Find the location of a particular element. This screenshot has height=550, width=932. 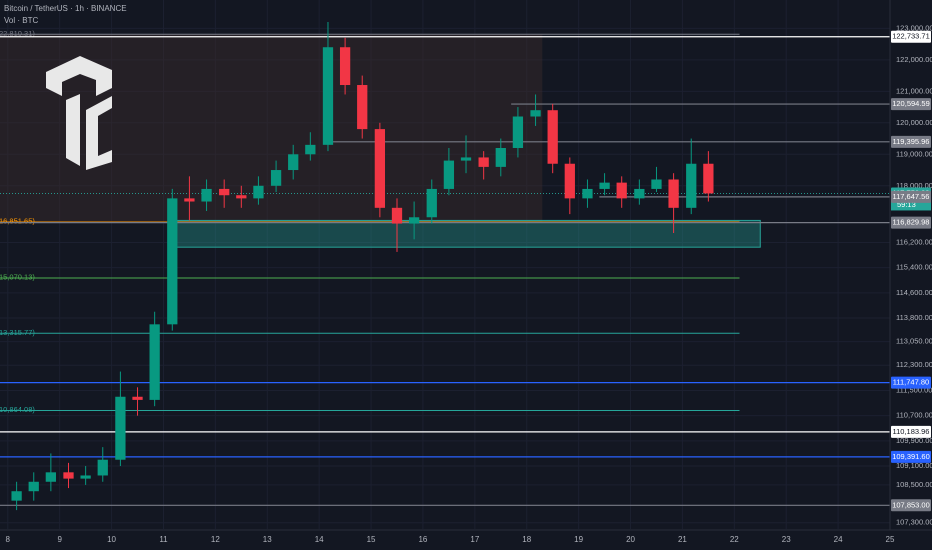

y-tick-label: 109,900.00 is located at coordinates (914, 440).